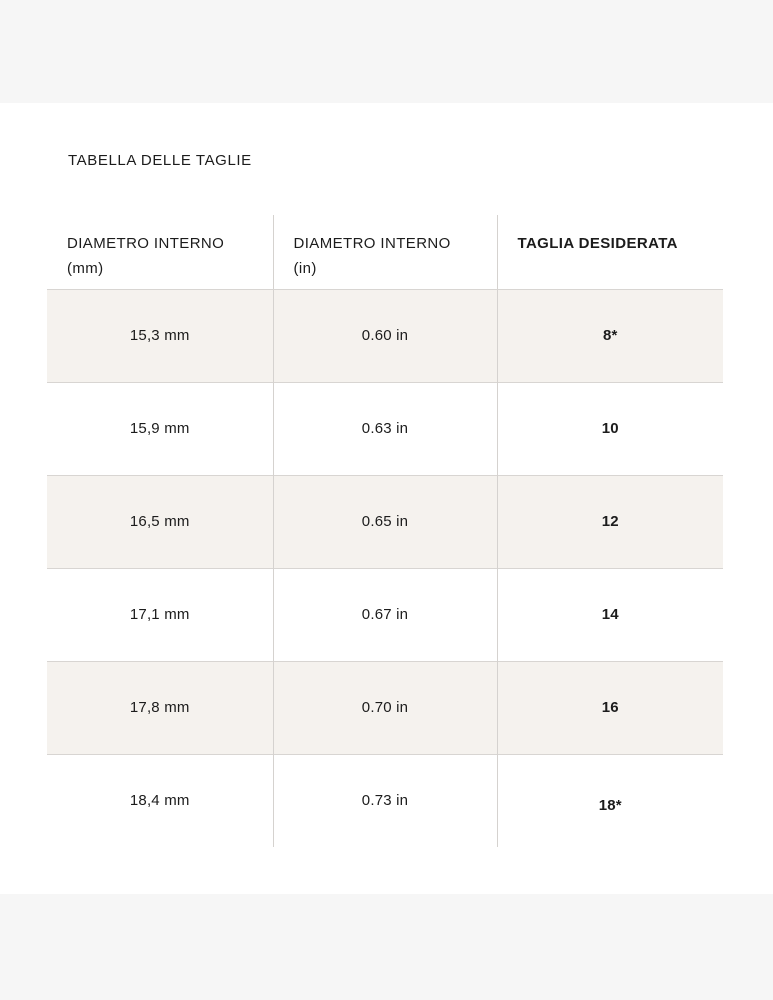 The width and height of the screenshot is (773, 1000). Describe the element at coordinates (597, 243) in the screenshot. I see `header-desired-size-line1: TAGLIA DESIDERATA` at that location.